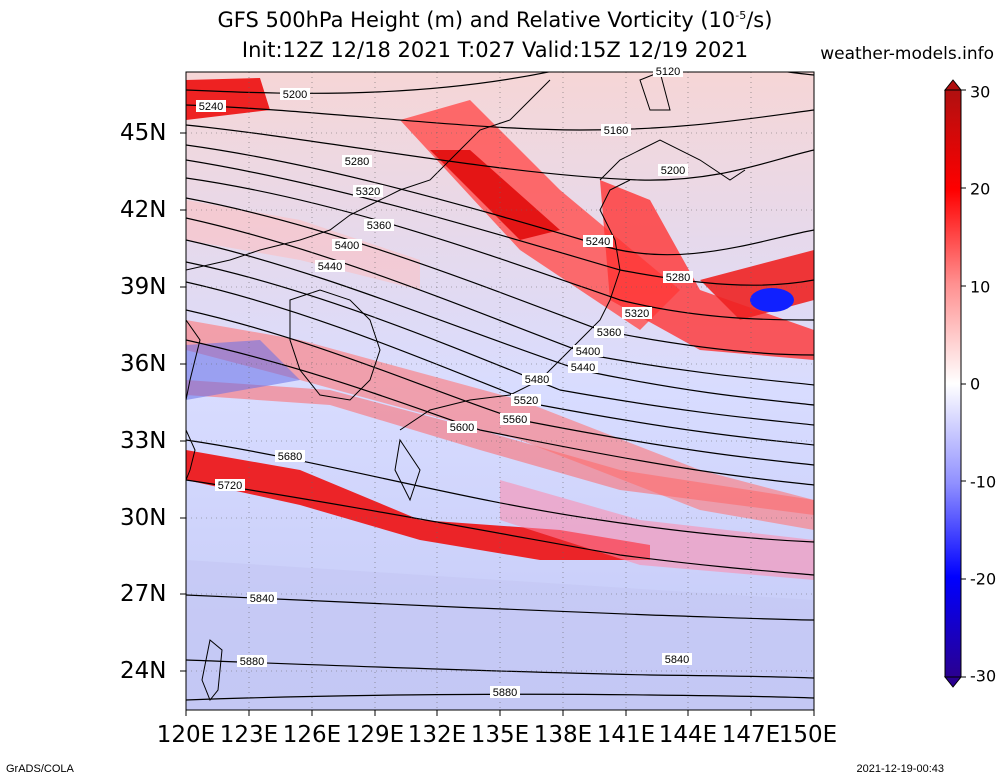 This screenshot has height=779, width=1000. Describe the element at coordinates (143, 133) in the screenshot. I see `lat-label: 45N` at that location.